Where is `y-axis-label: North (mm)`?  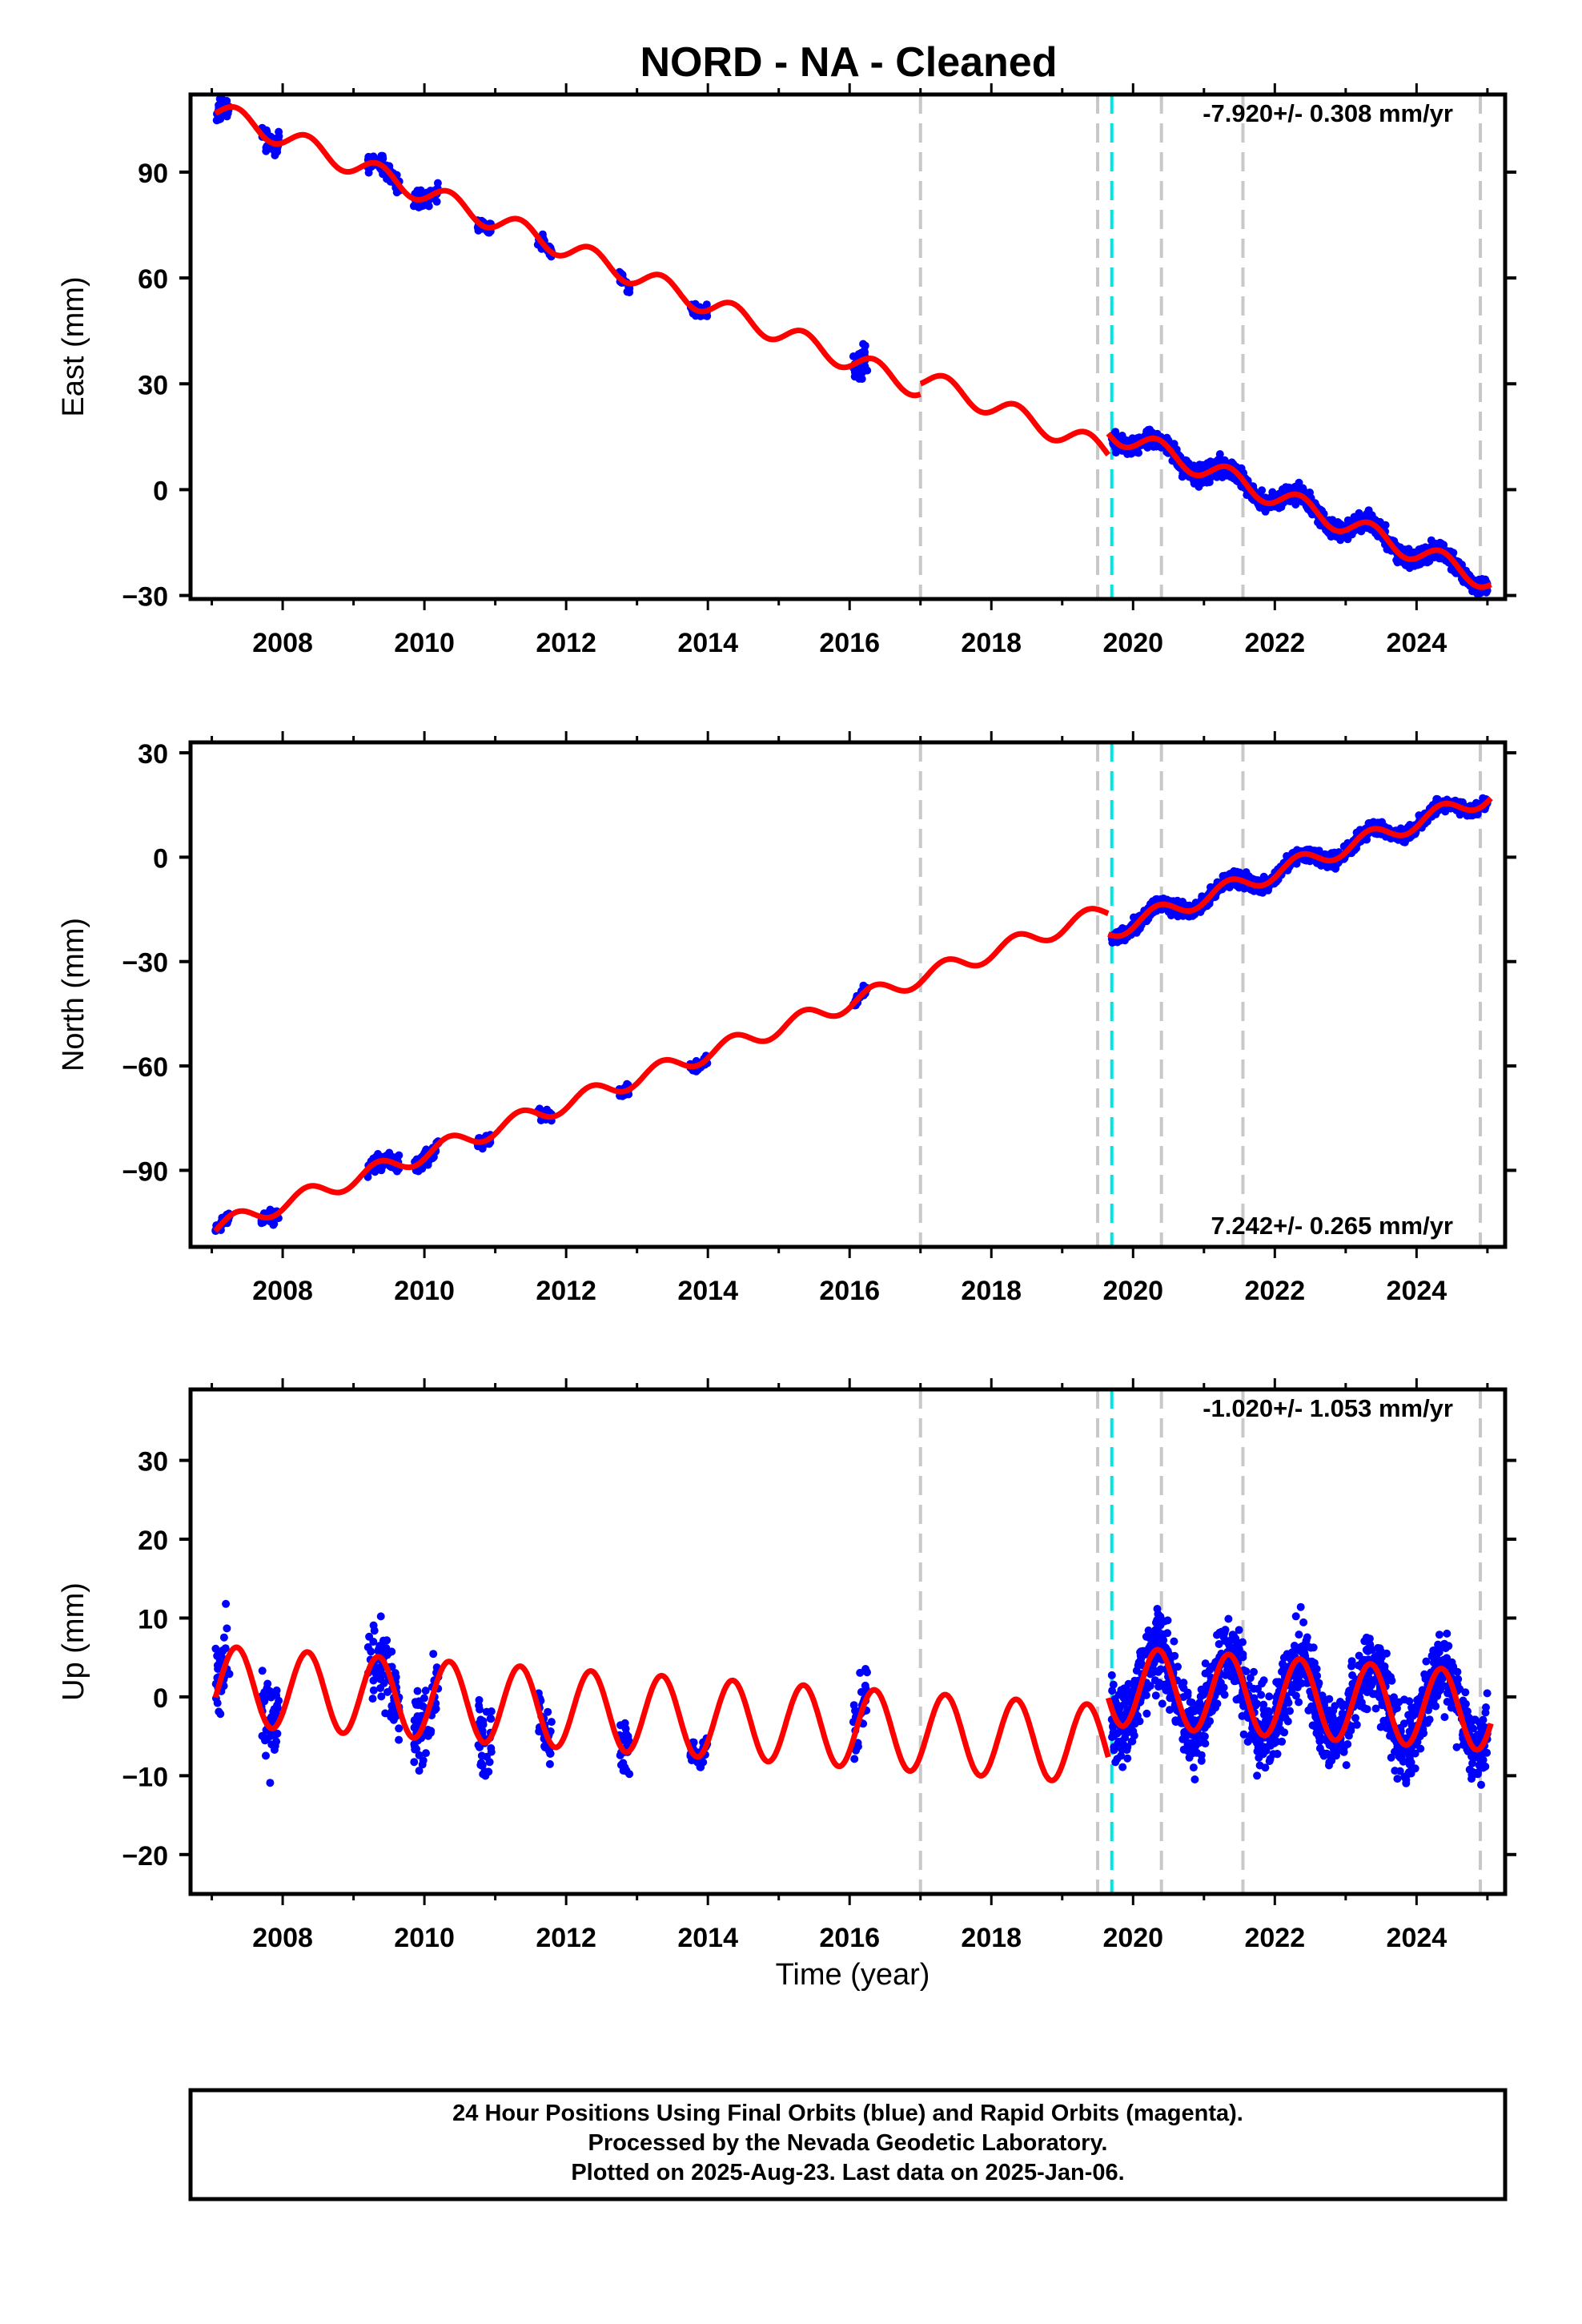 y-axis-label: North (mm) is located at coordinates (74, 995).